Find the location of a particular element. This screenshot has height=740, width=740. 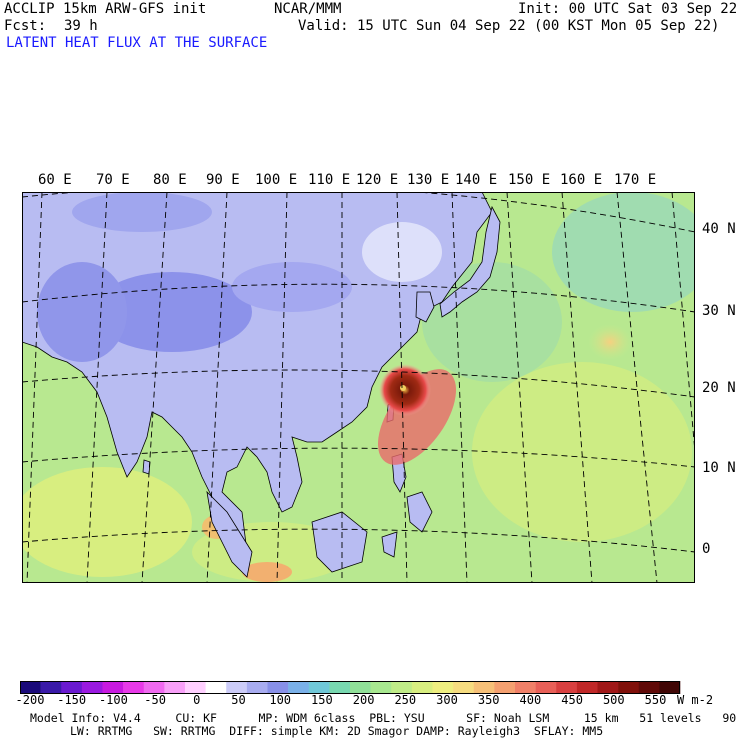

colorbar-label: 550 is located at coordinates (655, 700).